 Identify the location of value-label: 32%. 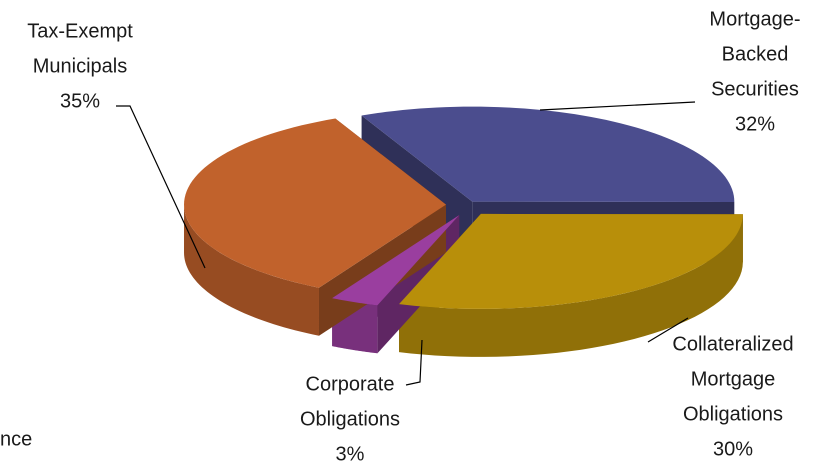
(755, 124).